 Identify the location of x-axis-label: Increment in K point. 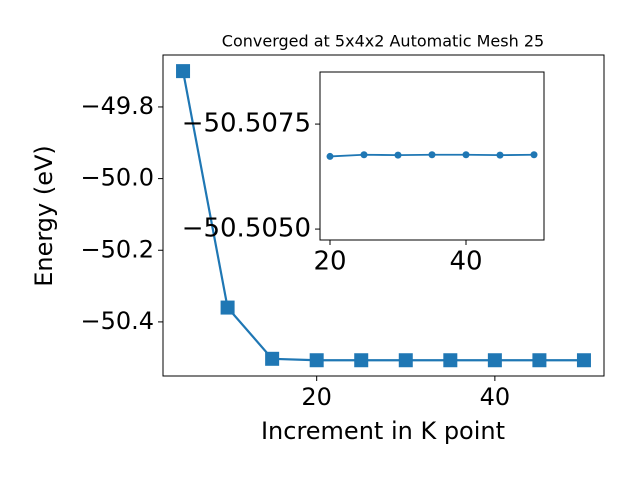
(383, 431).